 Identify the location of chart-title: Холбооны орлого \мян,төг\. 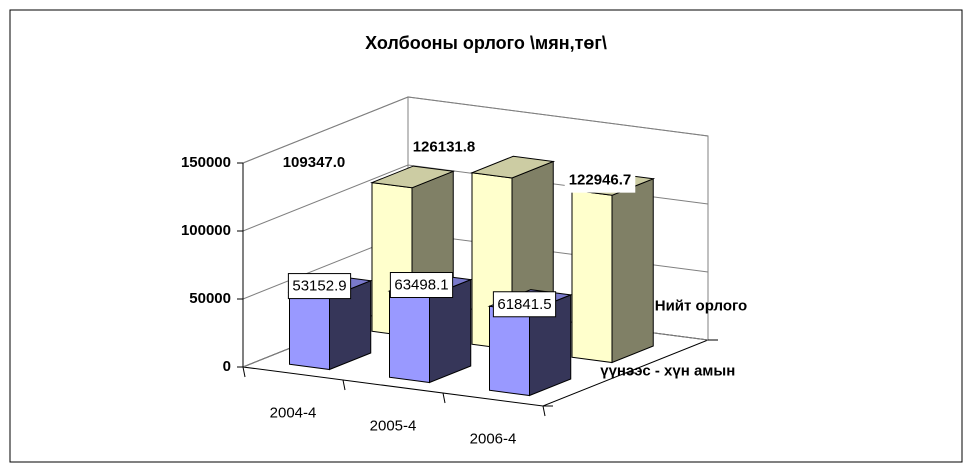
(486, 43).